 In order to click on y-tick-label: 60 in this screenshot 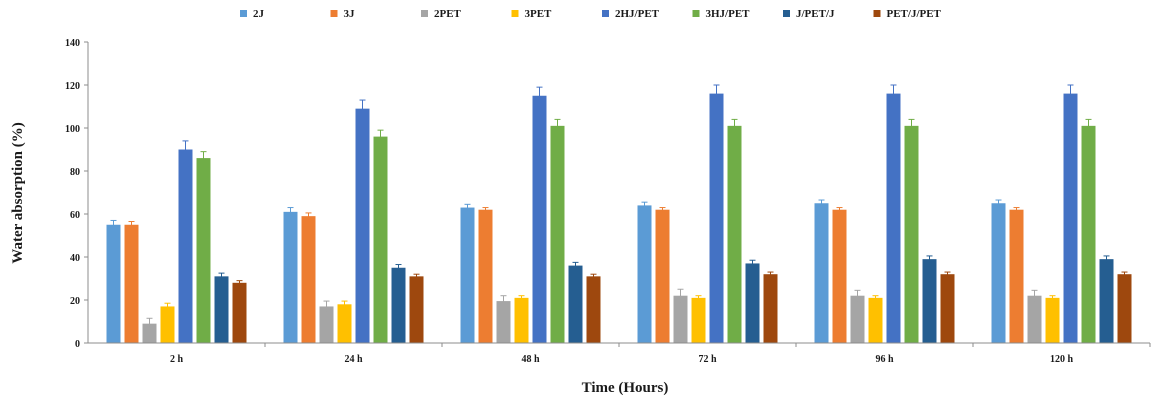, I will do `click(75, 215)`.